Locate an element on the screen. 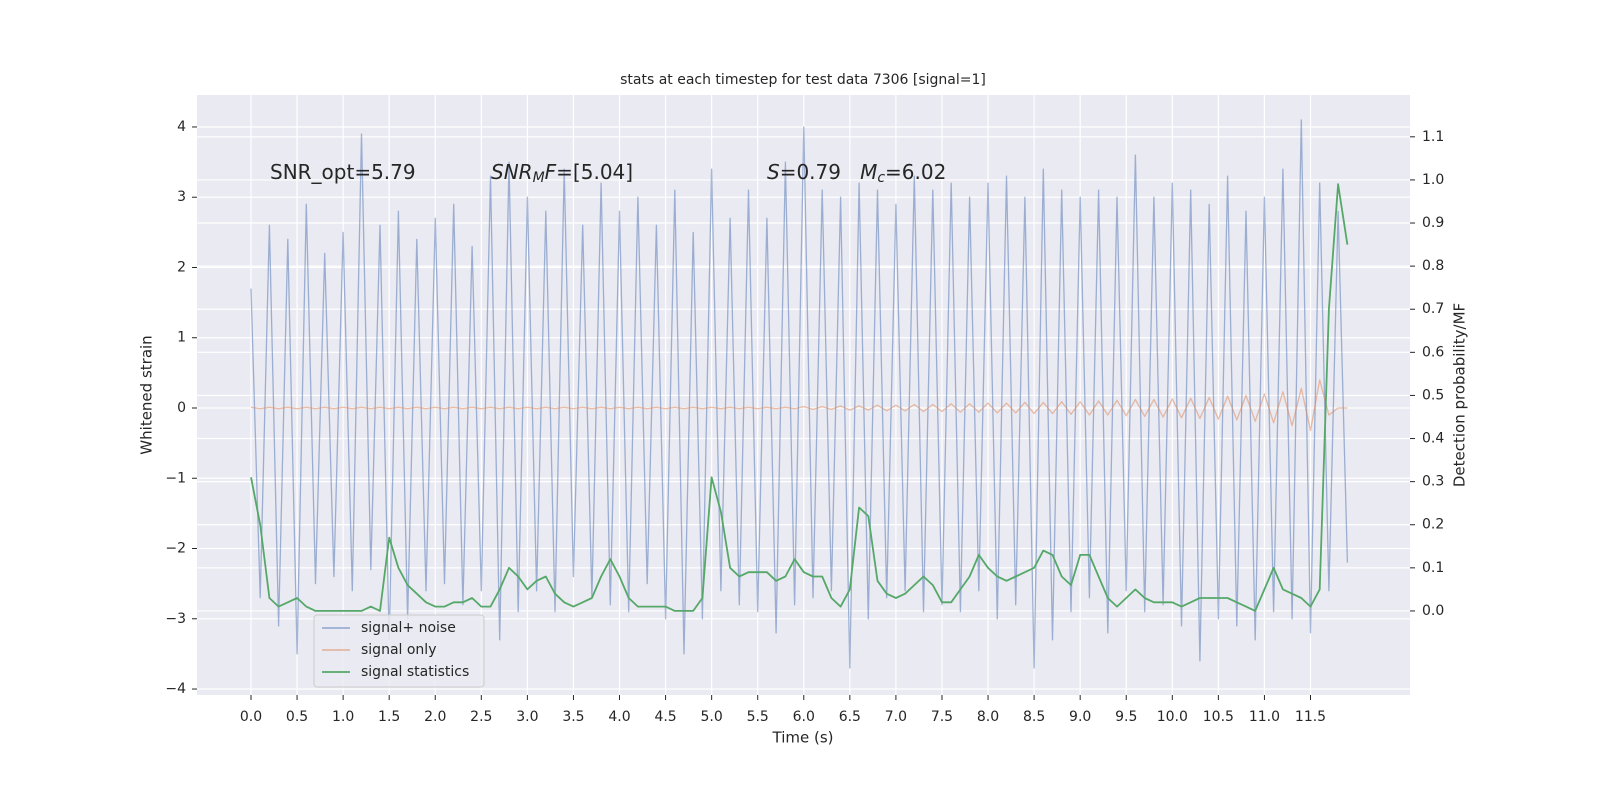  y2-tick-label: 0.5 is located at coordinates (1433, 395).